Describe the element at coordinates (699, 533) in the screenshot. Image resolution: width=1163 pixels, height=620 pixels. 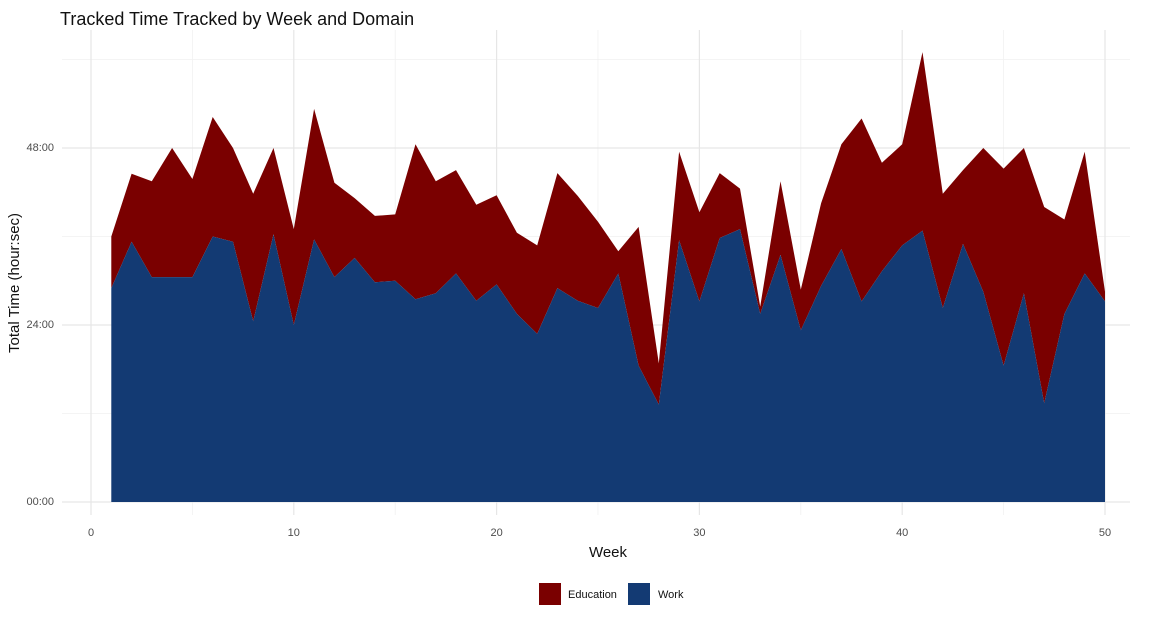
I see `x-tick-label: 30` at that location.